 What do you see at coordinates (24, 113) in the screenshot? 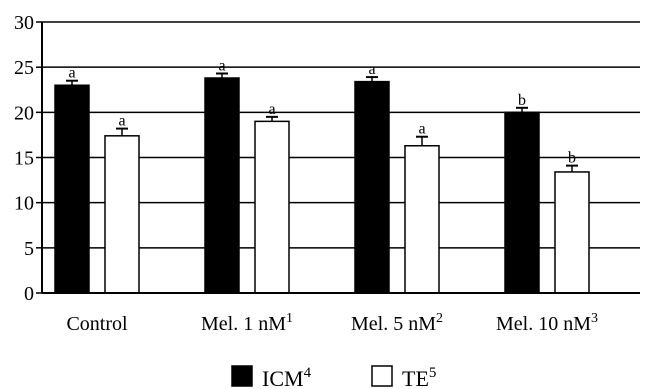
I see `y-tick-label: 20` at bounding box center [24, 113].